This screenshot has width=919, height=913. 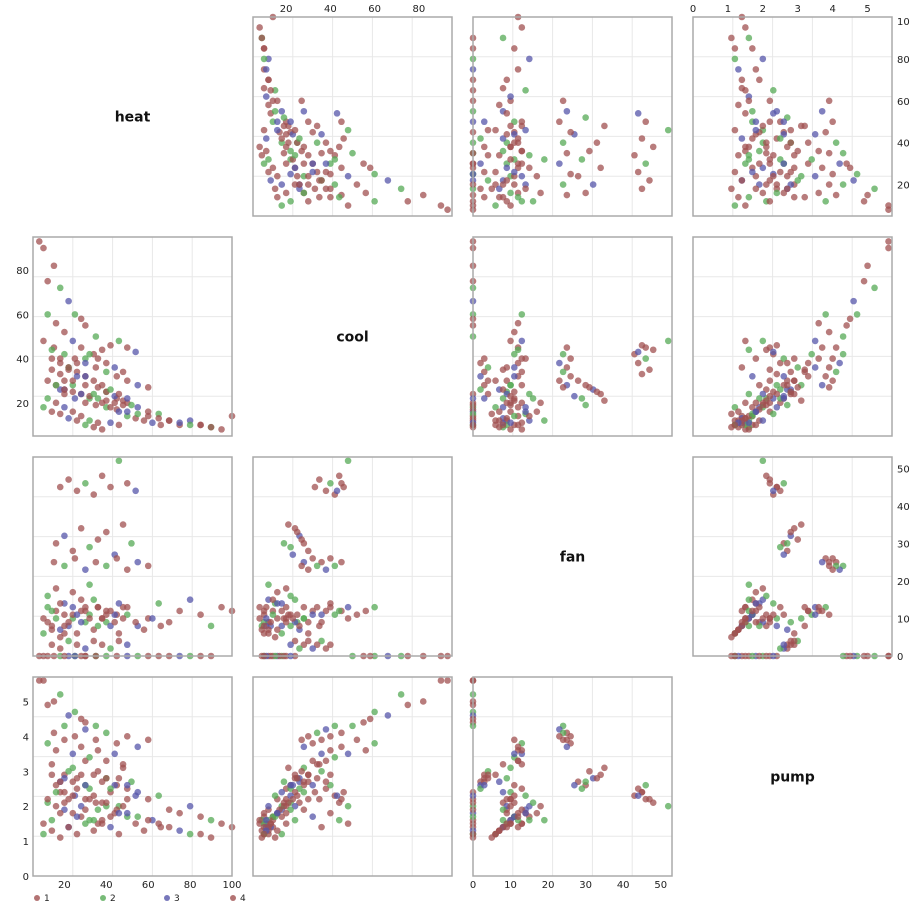 What do you see at coordinates (792, 115) in the screenshot?
I see `panel-heat-vs-pump` at bounding box center [792, 115].